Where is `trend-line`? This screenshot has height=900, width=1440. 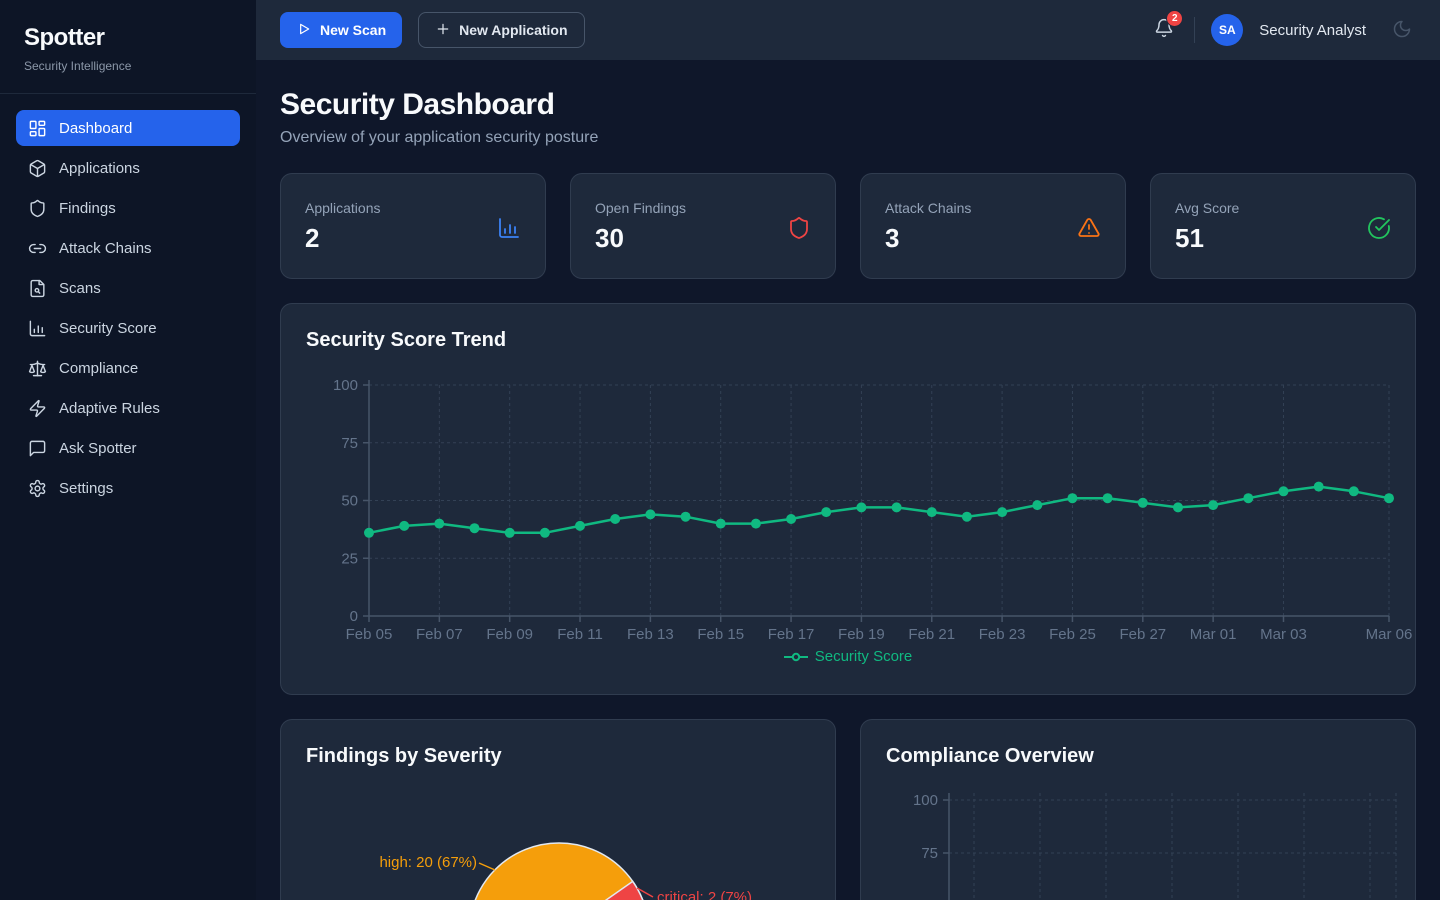 trend-line is located at coordinates (879, 510).